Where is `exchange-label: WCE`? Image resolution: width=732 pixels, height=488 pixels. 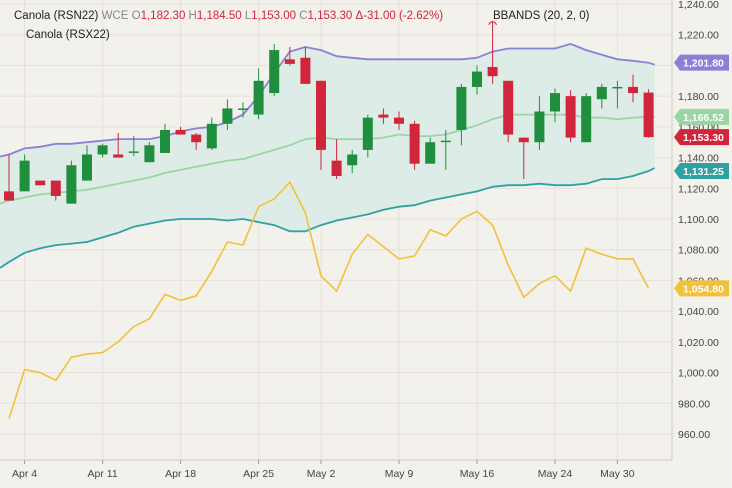 exchange-label: WCE is located at coordinates (115, 16).